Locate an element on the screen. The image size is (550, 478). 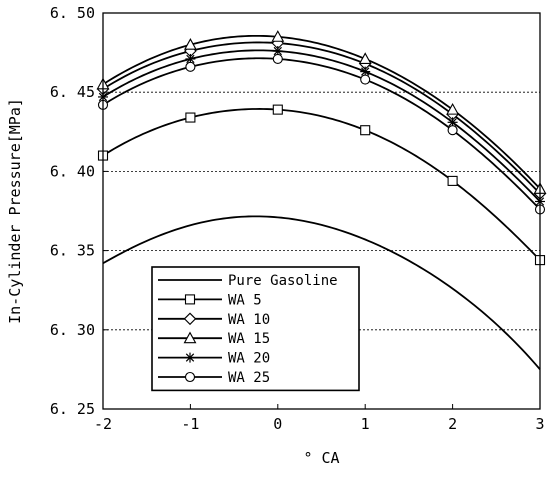
y-tick-label: 6. 45 is located at coordinates (72, 92).